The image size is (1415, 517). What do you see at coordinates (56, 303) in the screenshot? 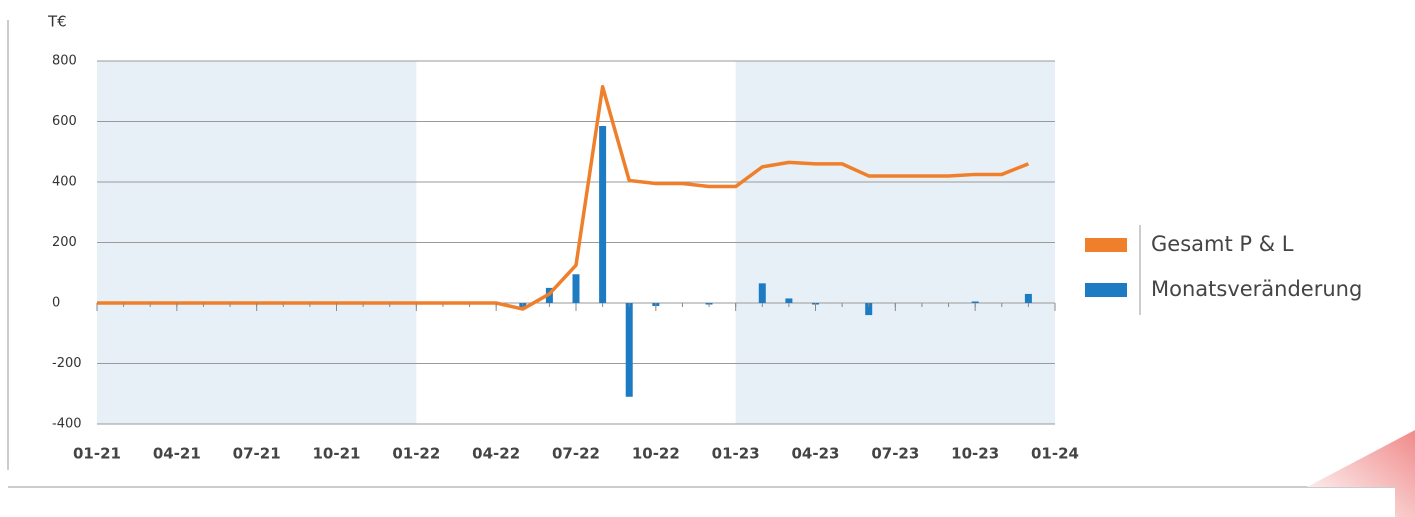
I see `y-tick-label: 0` at bounding box center [56, 303].